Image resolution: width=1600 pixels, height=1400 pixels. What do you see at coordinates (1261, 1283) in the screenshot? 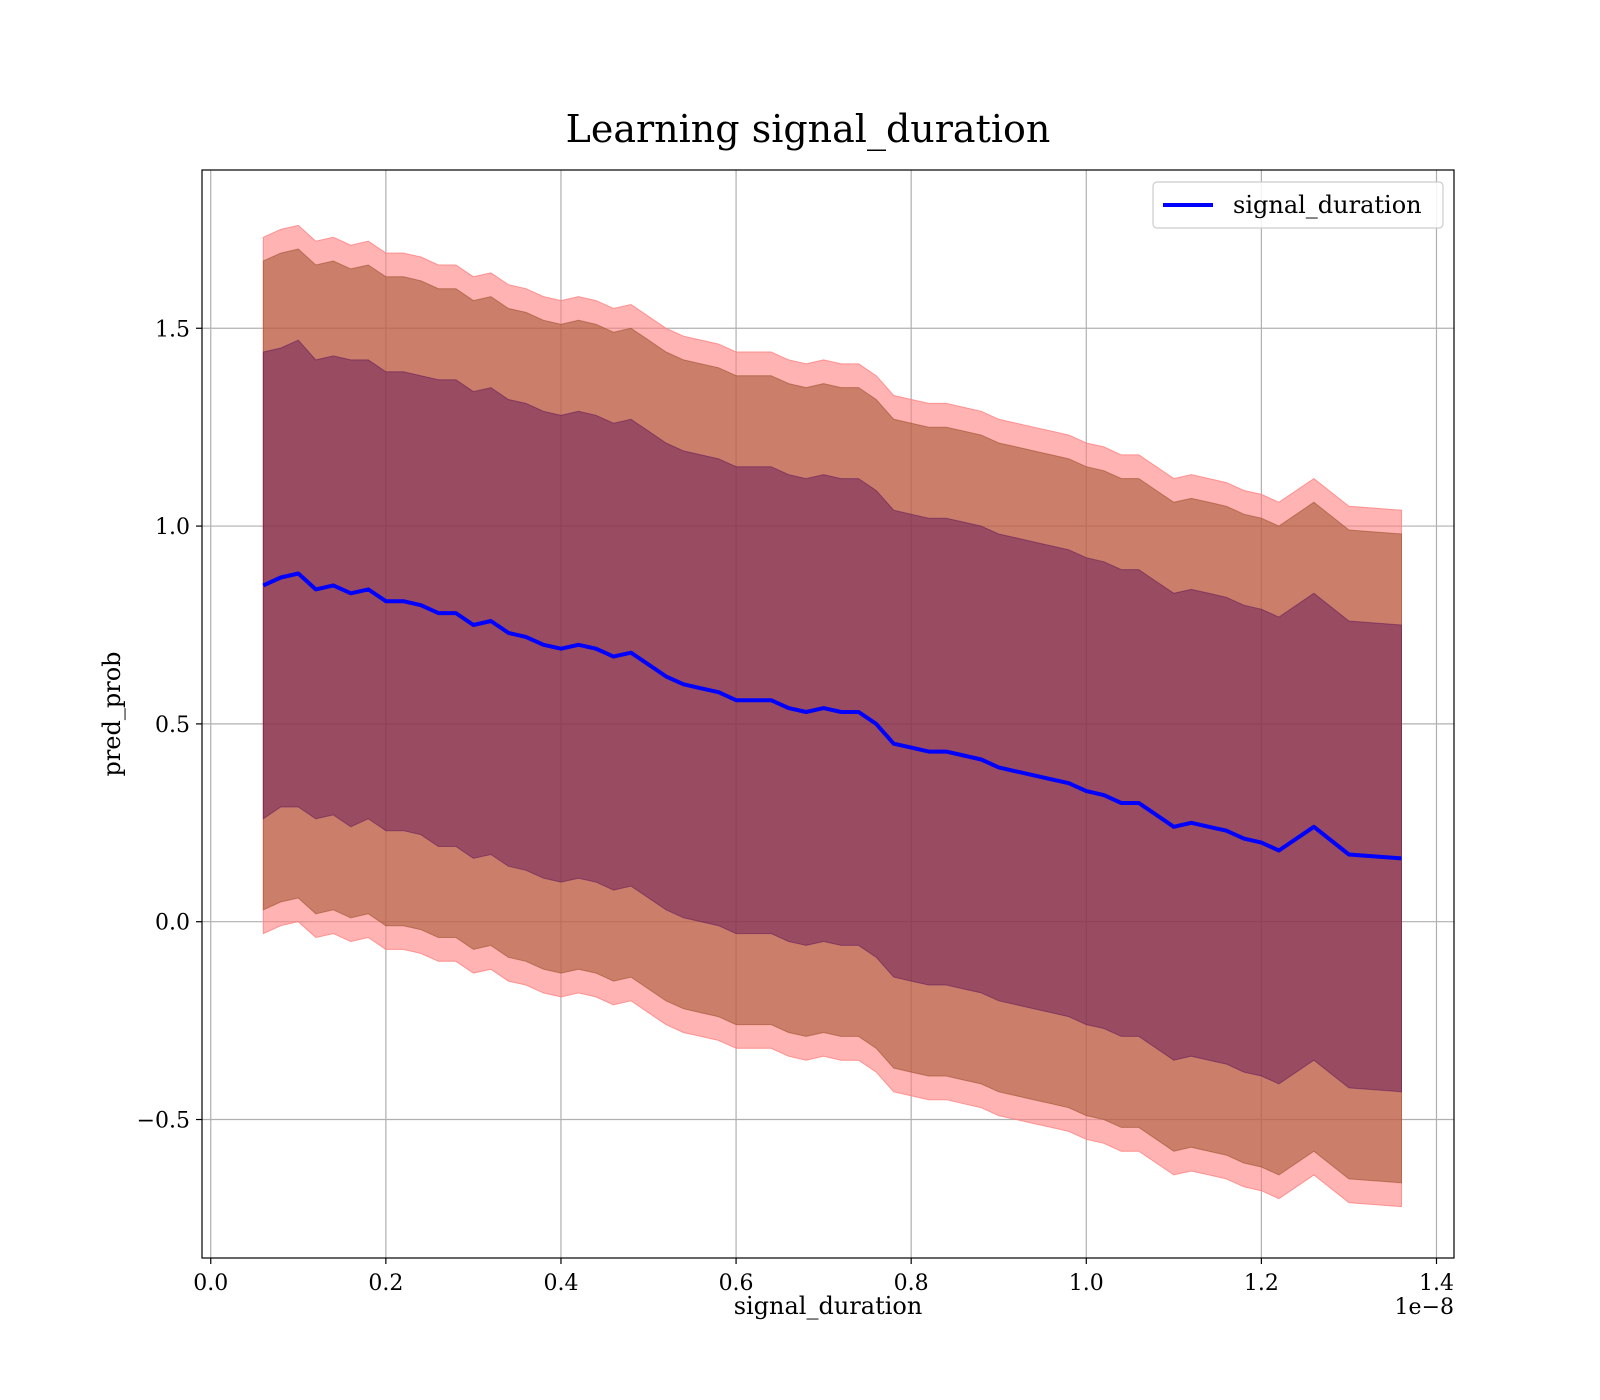
I see `x-tick-label: 1.2` at bounding box center [1261, 1283].